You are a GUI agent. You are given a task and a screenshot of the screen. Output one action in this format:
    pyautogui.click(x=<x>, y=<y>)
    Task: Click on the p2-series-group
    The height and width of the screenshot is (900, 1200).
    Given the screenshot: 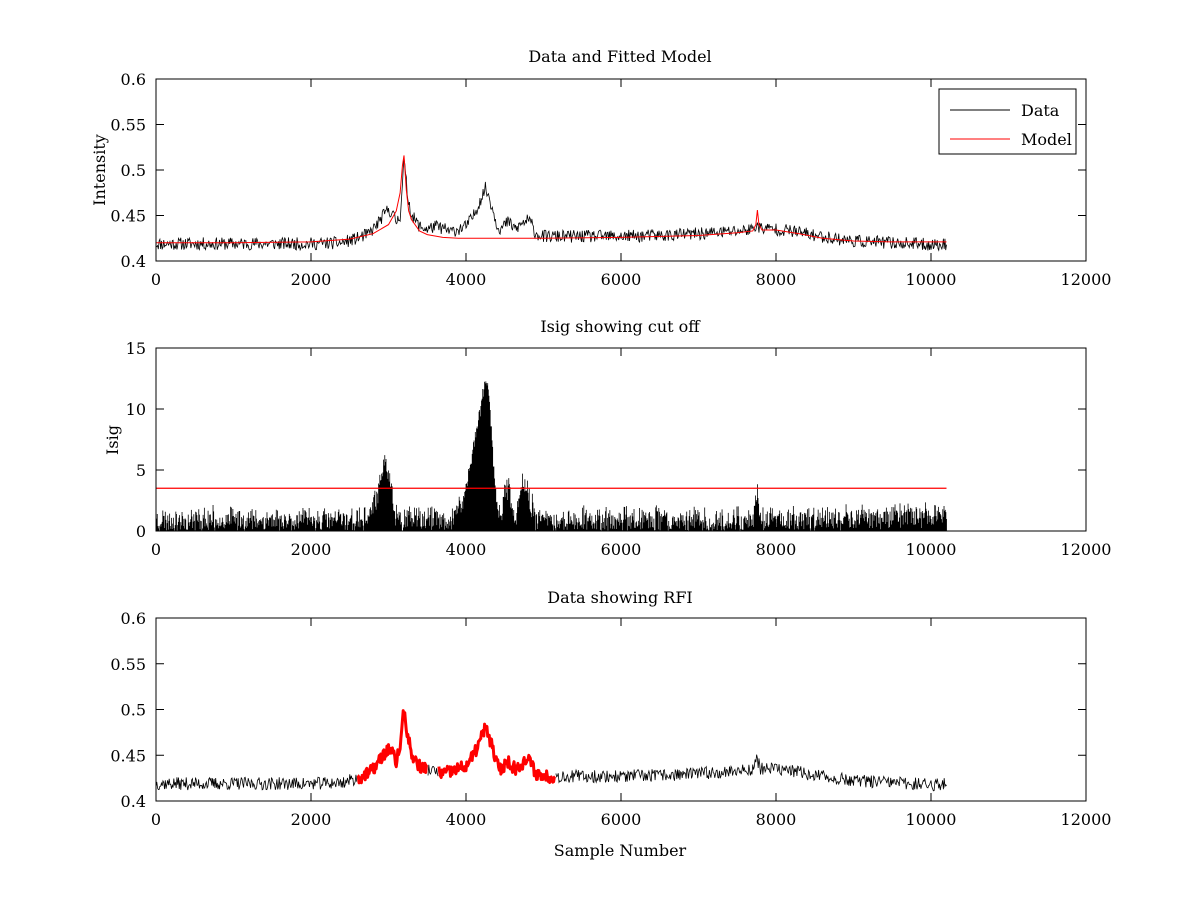 What is the action you would take?
    pyautogui.click(x=551, y=456)
    